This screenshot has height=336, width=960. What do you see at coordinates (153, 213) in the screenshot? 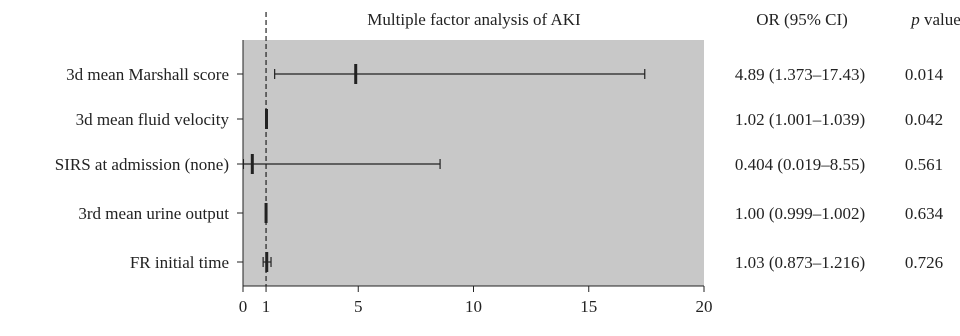
I see `row-label: 3rd mean urine output` at bounding box center [153, 213].